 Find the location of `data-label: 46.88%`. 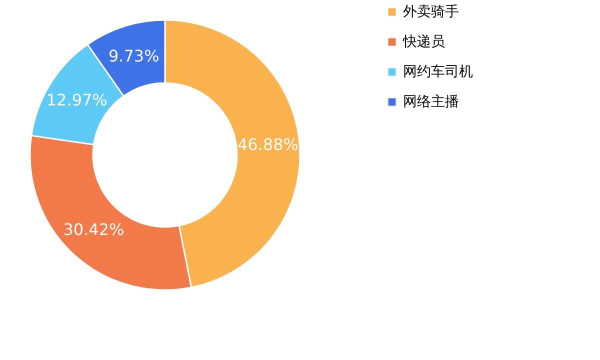

data-label: 46.88% is located at coordinates (268, 144).